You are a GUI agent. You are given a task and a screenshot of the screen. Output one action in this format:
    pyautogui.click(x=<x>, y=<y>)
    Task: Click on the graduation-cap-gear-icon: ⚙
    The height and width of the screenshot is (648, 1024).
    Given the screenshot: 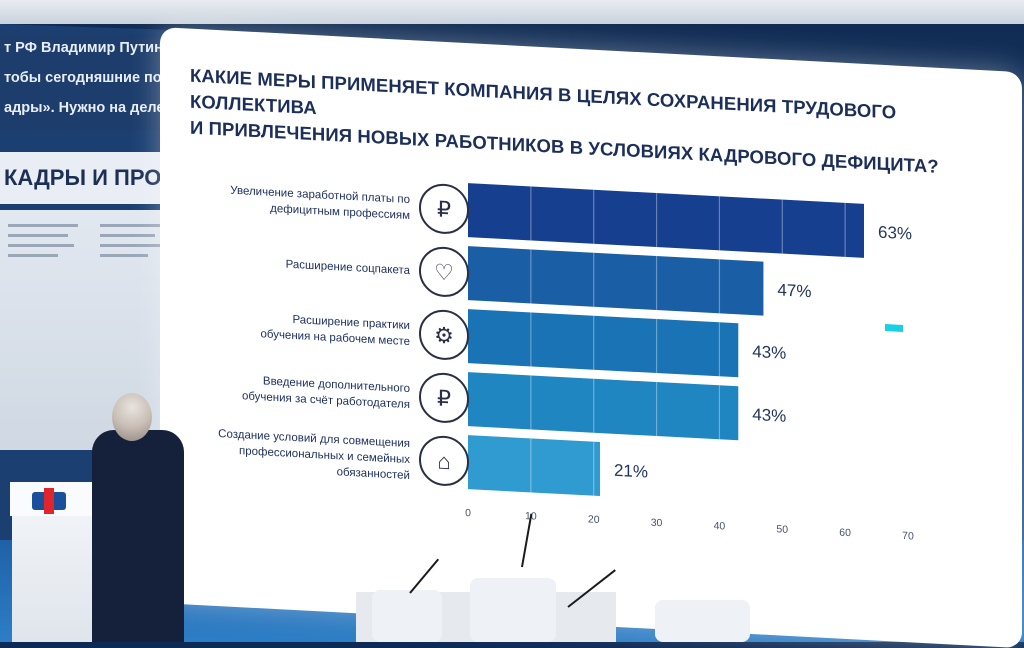 What is the action you would take?
    pyautogui.click(x=444, y=335)
    